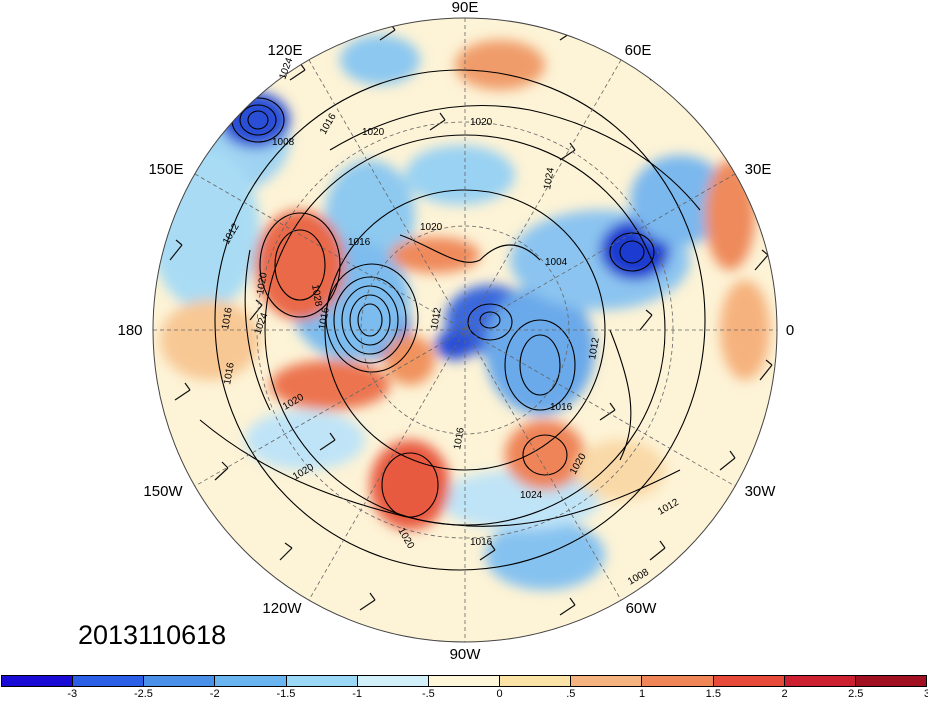 This screenshot has width=928, height=702. I want to click on lon-label-180: 180, so click(129, 330).